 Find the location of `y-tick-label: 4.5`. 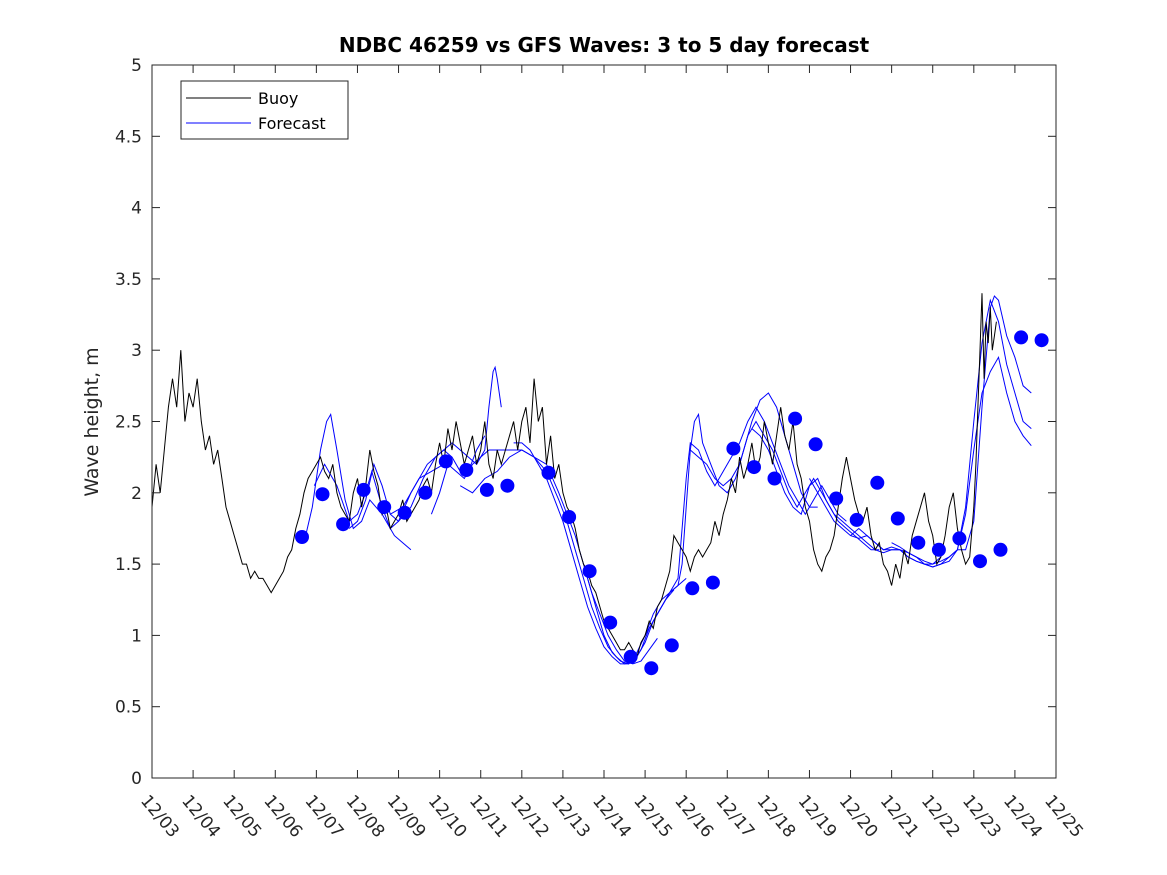

y-tick-label: 4.5 is located at coordinates (128, 137).